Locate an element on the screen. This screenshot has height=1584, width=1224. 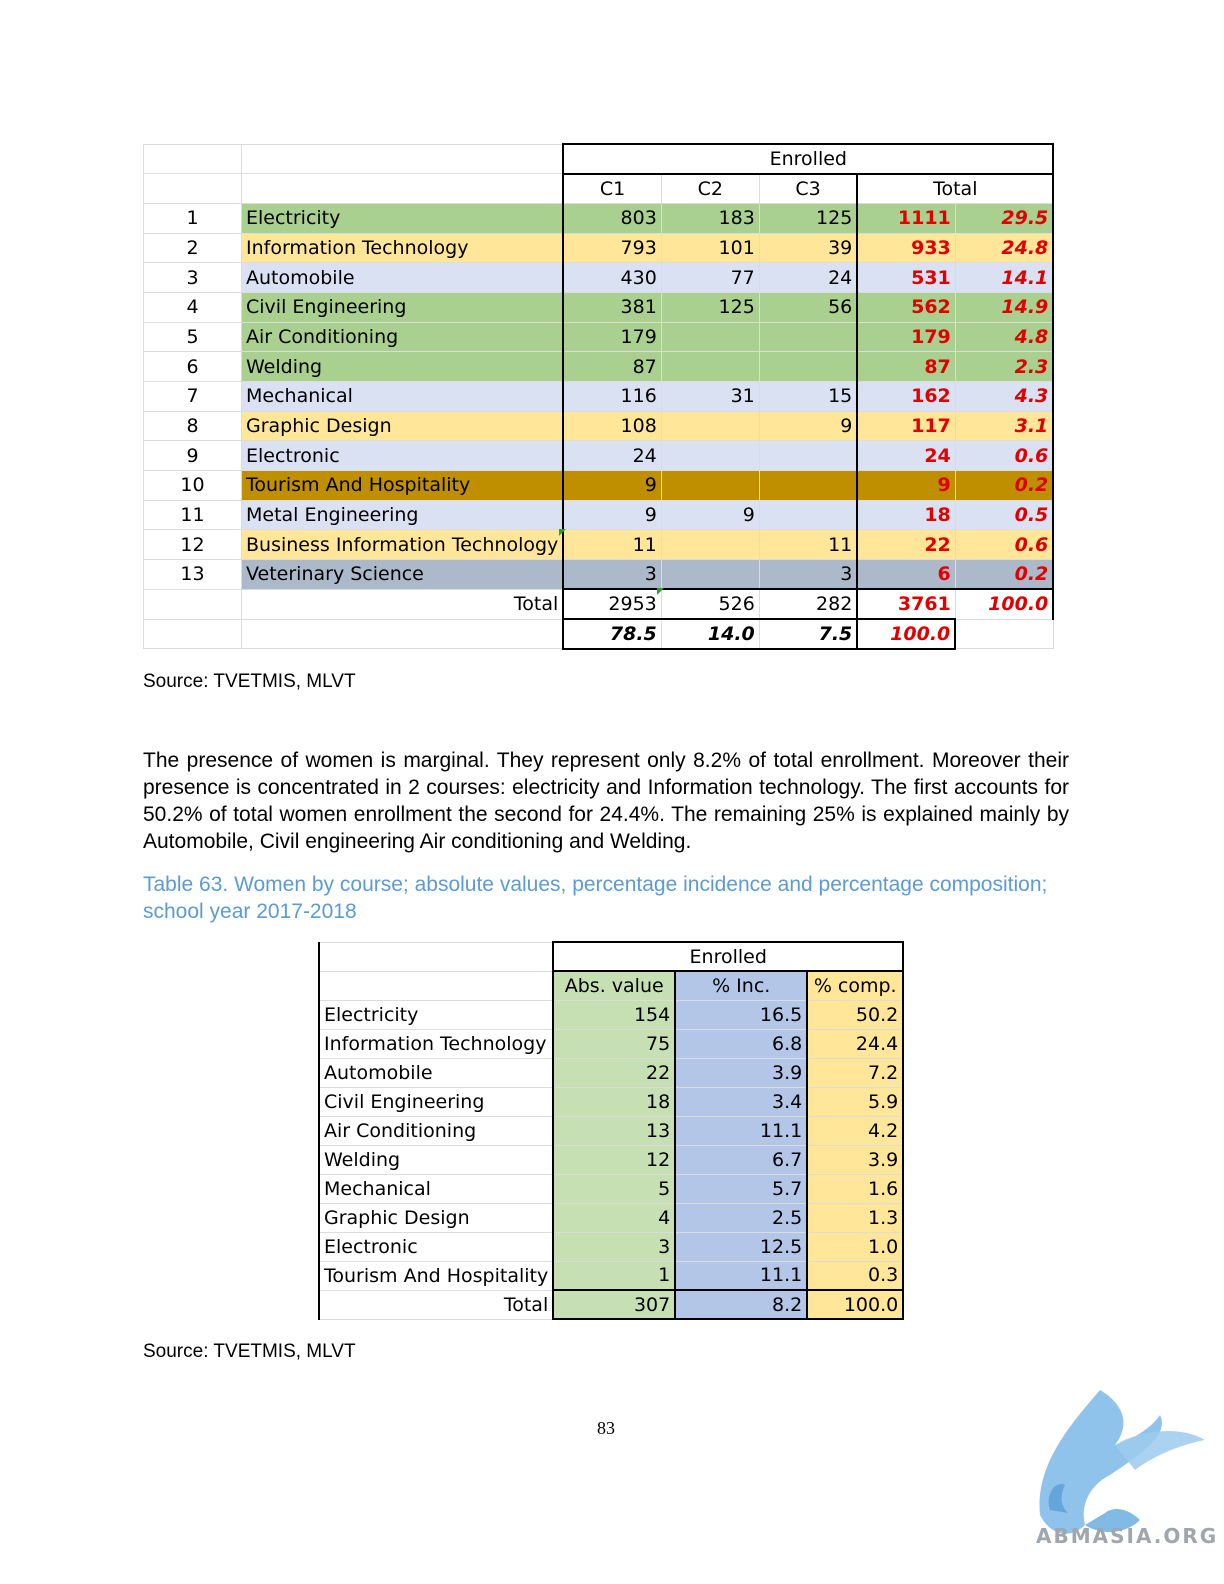
value-pct: 4.3 is located at coordinates (1004, 396).